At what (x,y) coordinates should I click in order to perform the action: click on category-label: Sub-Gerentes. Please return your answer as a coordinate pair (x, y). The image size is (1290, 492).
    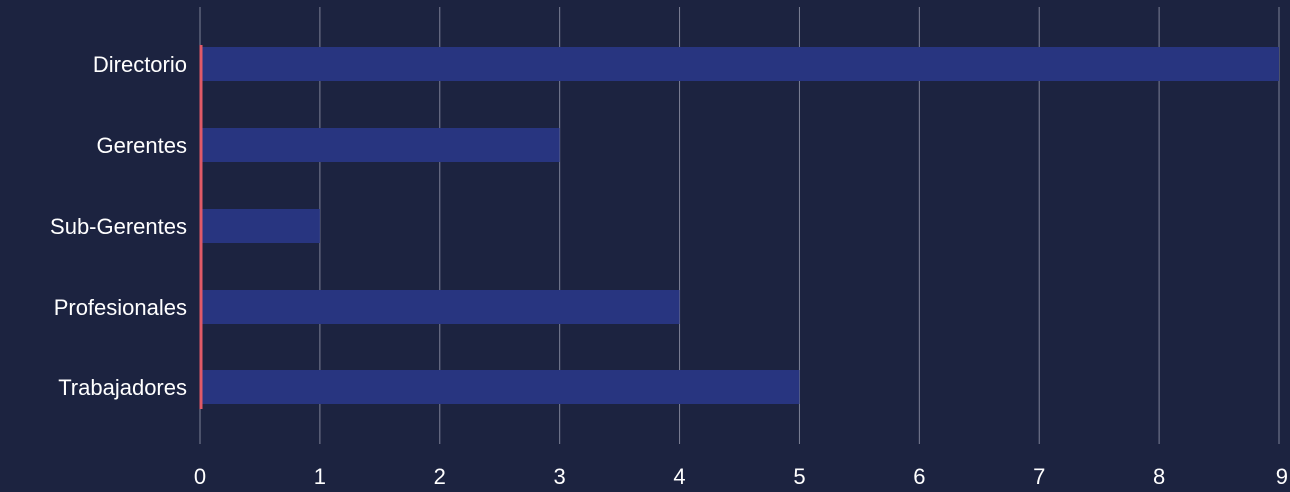
    Looking at the image, I should click on (118, 226).